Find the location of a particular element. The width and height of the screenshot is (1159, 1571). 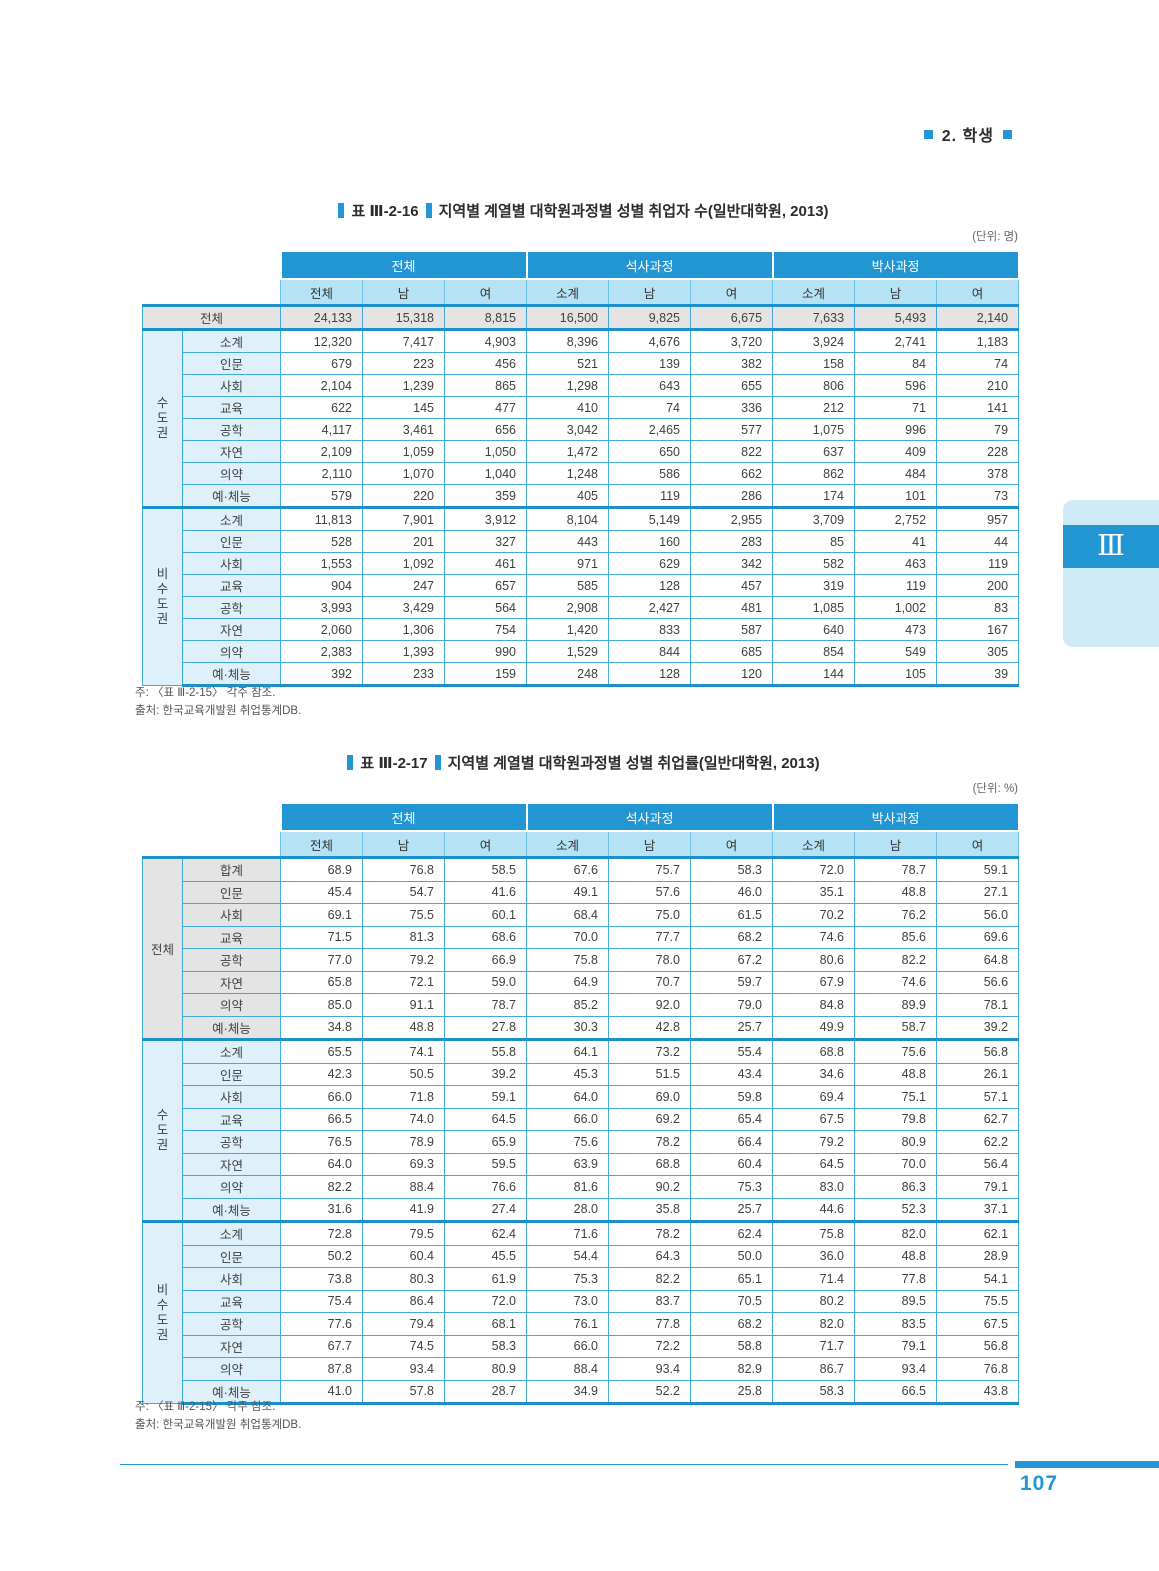

cell-value: 69.0 is located at coordinates (649, 1097).